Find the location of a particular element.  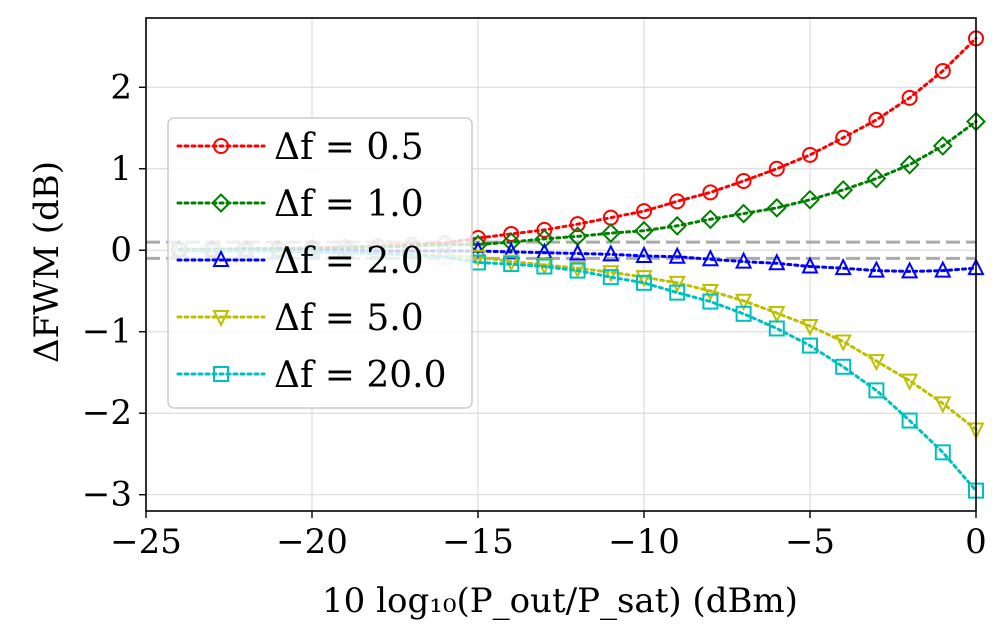

legend-entry: Δf = 0.5 is located at coordinates (300, 147).